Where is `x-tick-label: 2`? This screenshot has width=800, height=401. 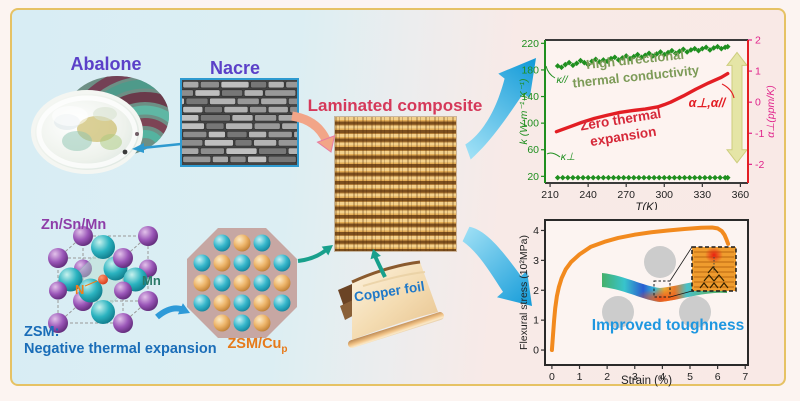
x-tick-label: 2 is located at coordinates (607, 377).